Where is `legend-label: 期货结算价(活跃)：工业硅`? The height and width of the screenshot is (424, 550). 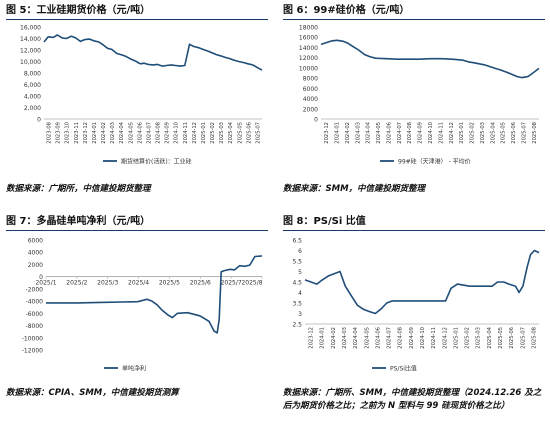
legend-label: 期货结算价(活跃)：工业硅 is located at coordinates (156, 162).